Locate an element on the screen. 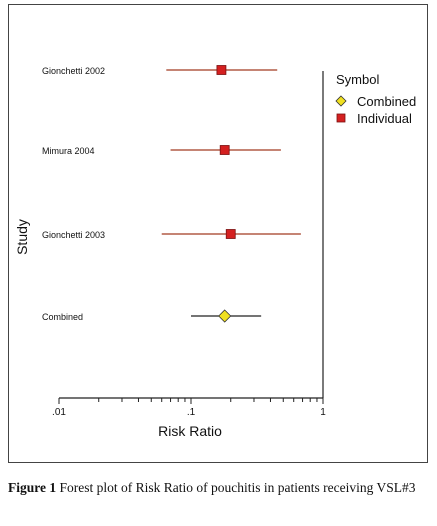  legend-title: Symbol is located at coordinates (357, 79).